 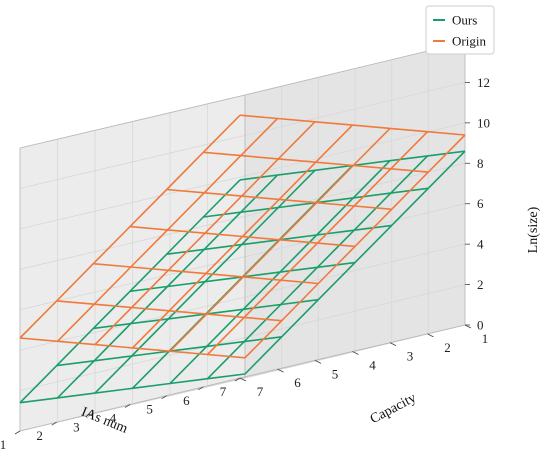 What do you see at coordinates (447, 347) in the screenshot?
I see `y-tick-label: 2` at bounding box center [447, 347].